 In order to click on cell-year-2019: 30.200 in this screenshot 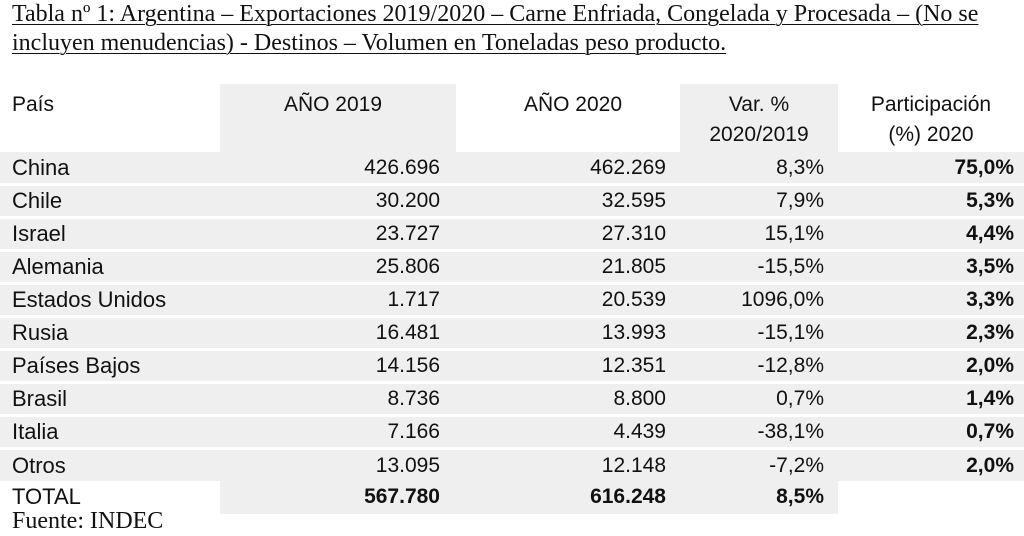, I will do `click(338, 200)`.